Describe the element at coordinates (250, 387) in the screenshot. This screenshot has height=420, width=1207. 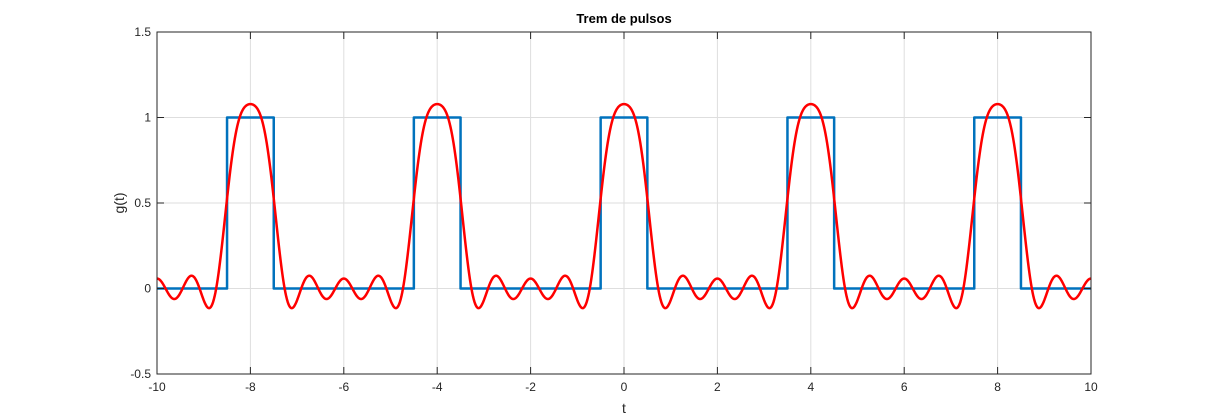
I see `x-tick-label: -8` at that location.